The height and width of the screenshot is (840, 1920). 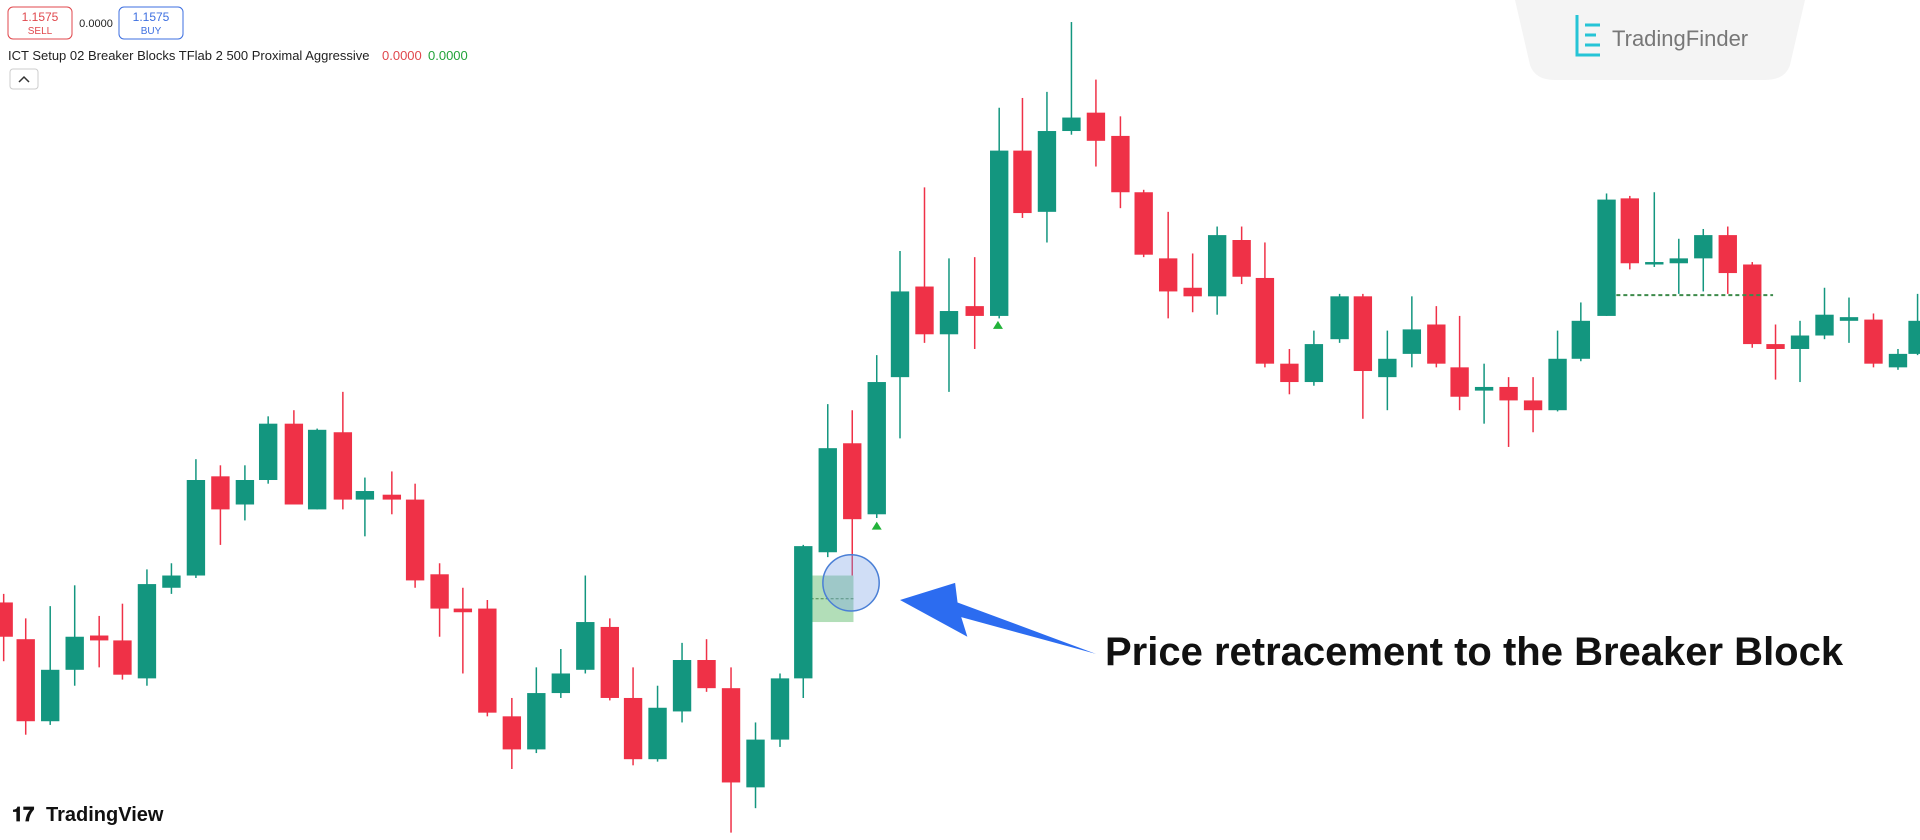 I want to click on tradingfinder-text: TradingFinder, so click(x=1680, y=38).